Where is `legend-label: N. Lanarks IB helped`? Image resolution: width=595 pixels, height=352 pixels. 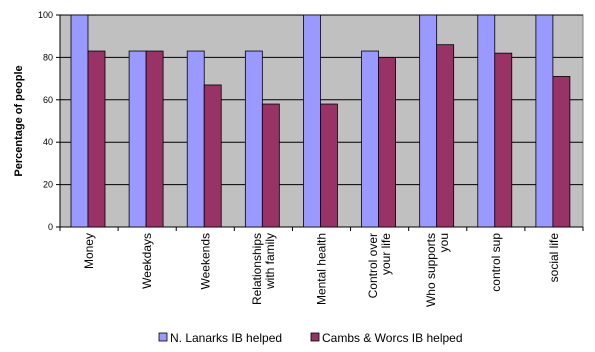
legend-label: N. Lanarks IB helped is located at coordinates (226, 338).